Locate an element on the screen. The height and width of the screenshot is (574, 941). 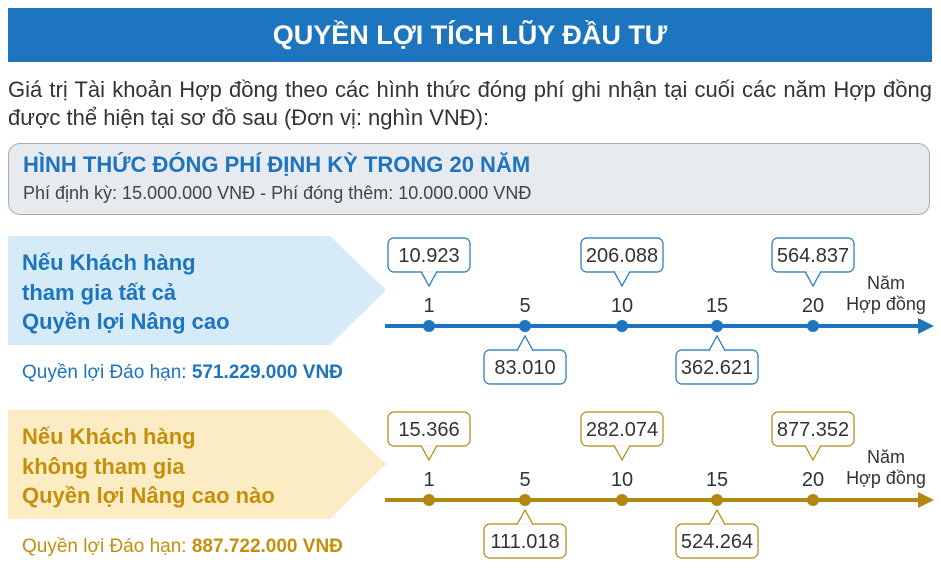
callout-value: 282.074 is located at coordinates (622, 430).